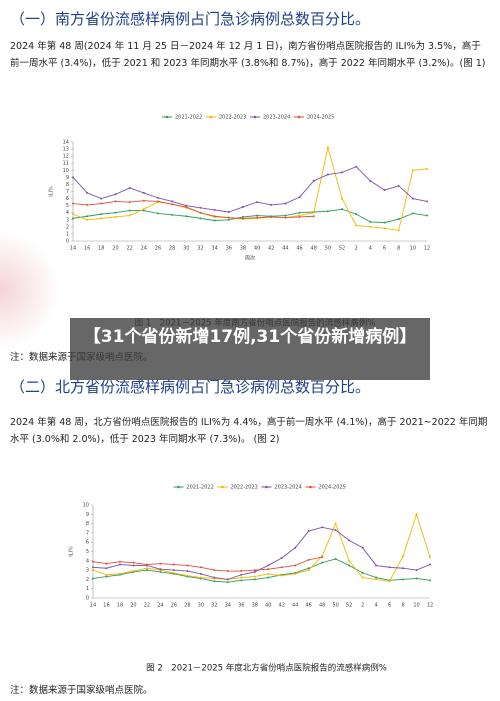  Describe the element at coordinates (332, 488) in the screenshot. I see `legend-label: 2024-2025` at that location.